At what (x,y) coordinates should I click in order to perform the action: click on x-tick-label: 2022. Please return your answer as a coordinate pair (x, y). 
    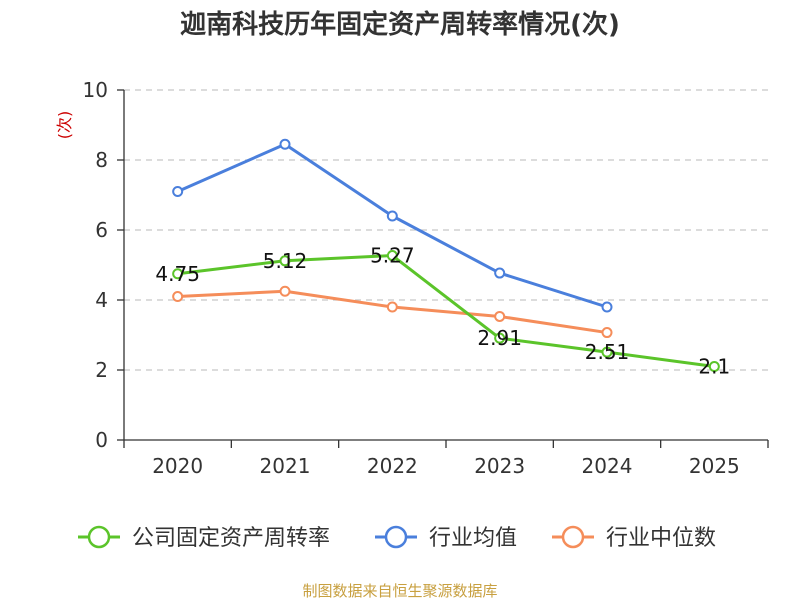
    Looking at the image, I should click on (392, 466).